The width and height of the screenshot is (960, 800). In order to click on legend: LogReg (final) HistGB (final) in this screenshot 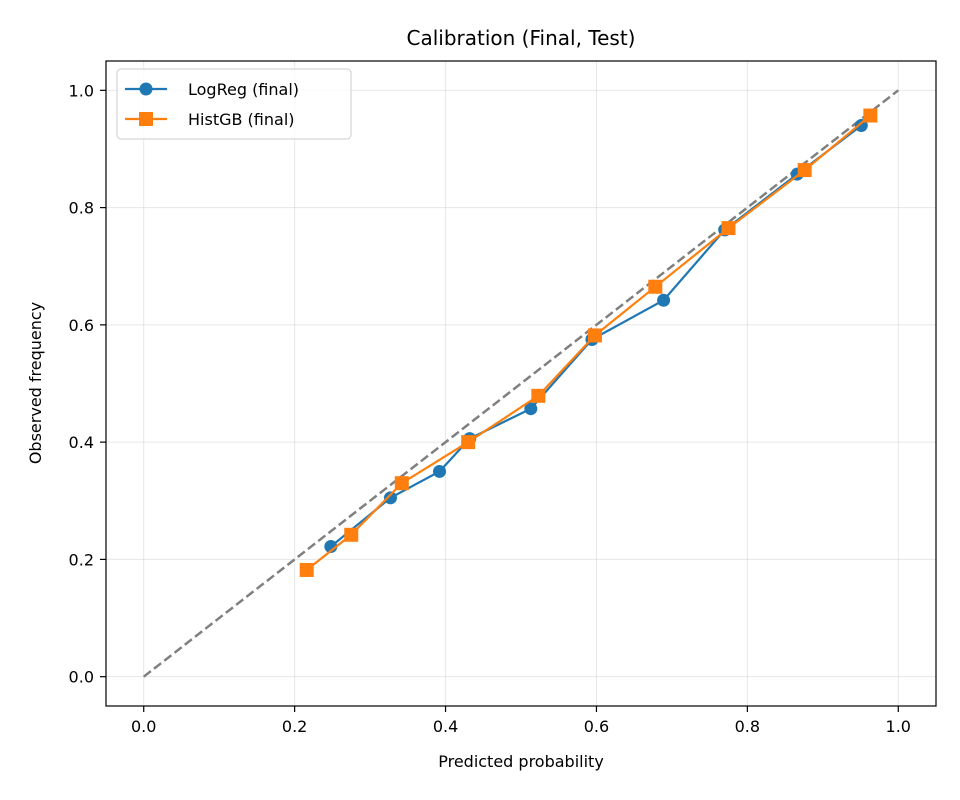, I will do `click(234, 104)`.